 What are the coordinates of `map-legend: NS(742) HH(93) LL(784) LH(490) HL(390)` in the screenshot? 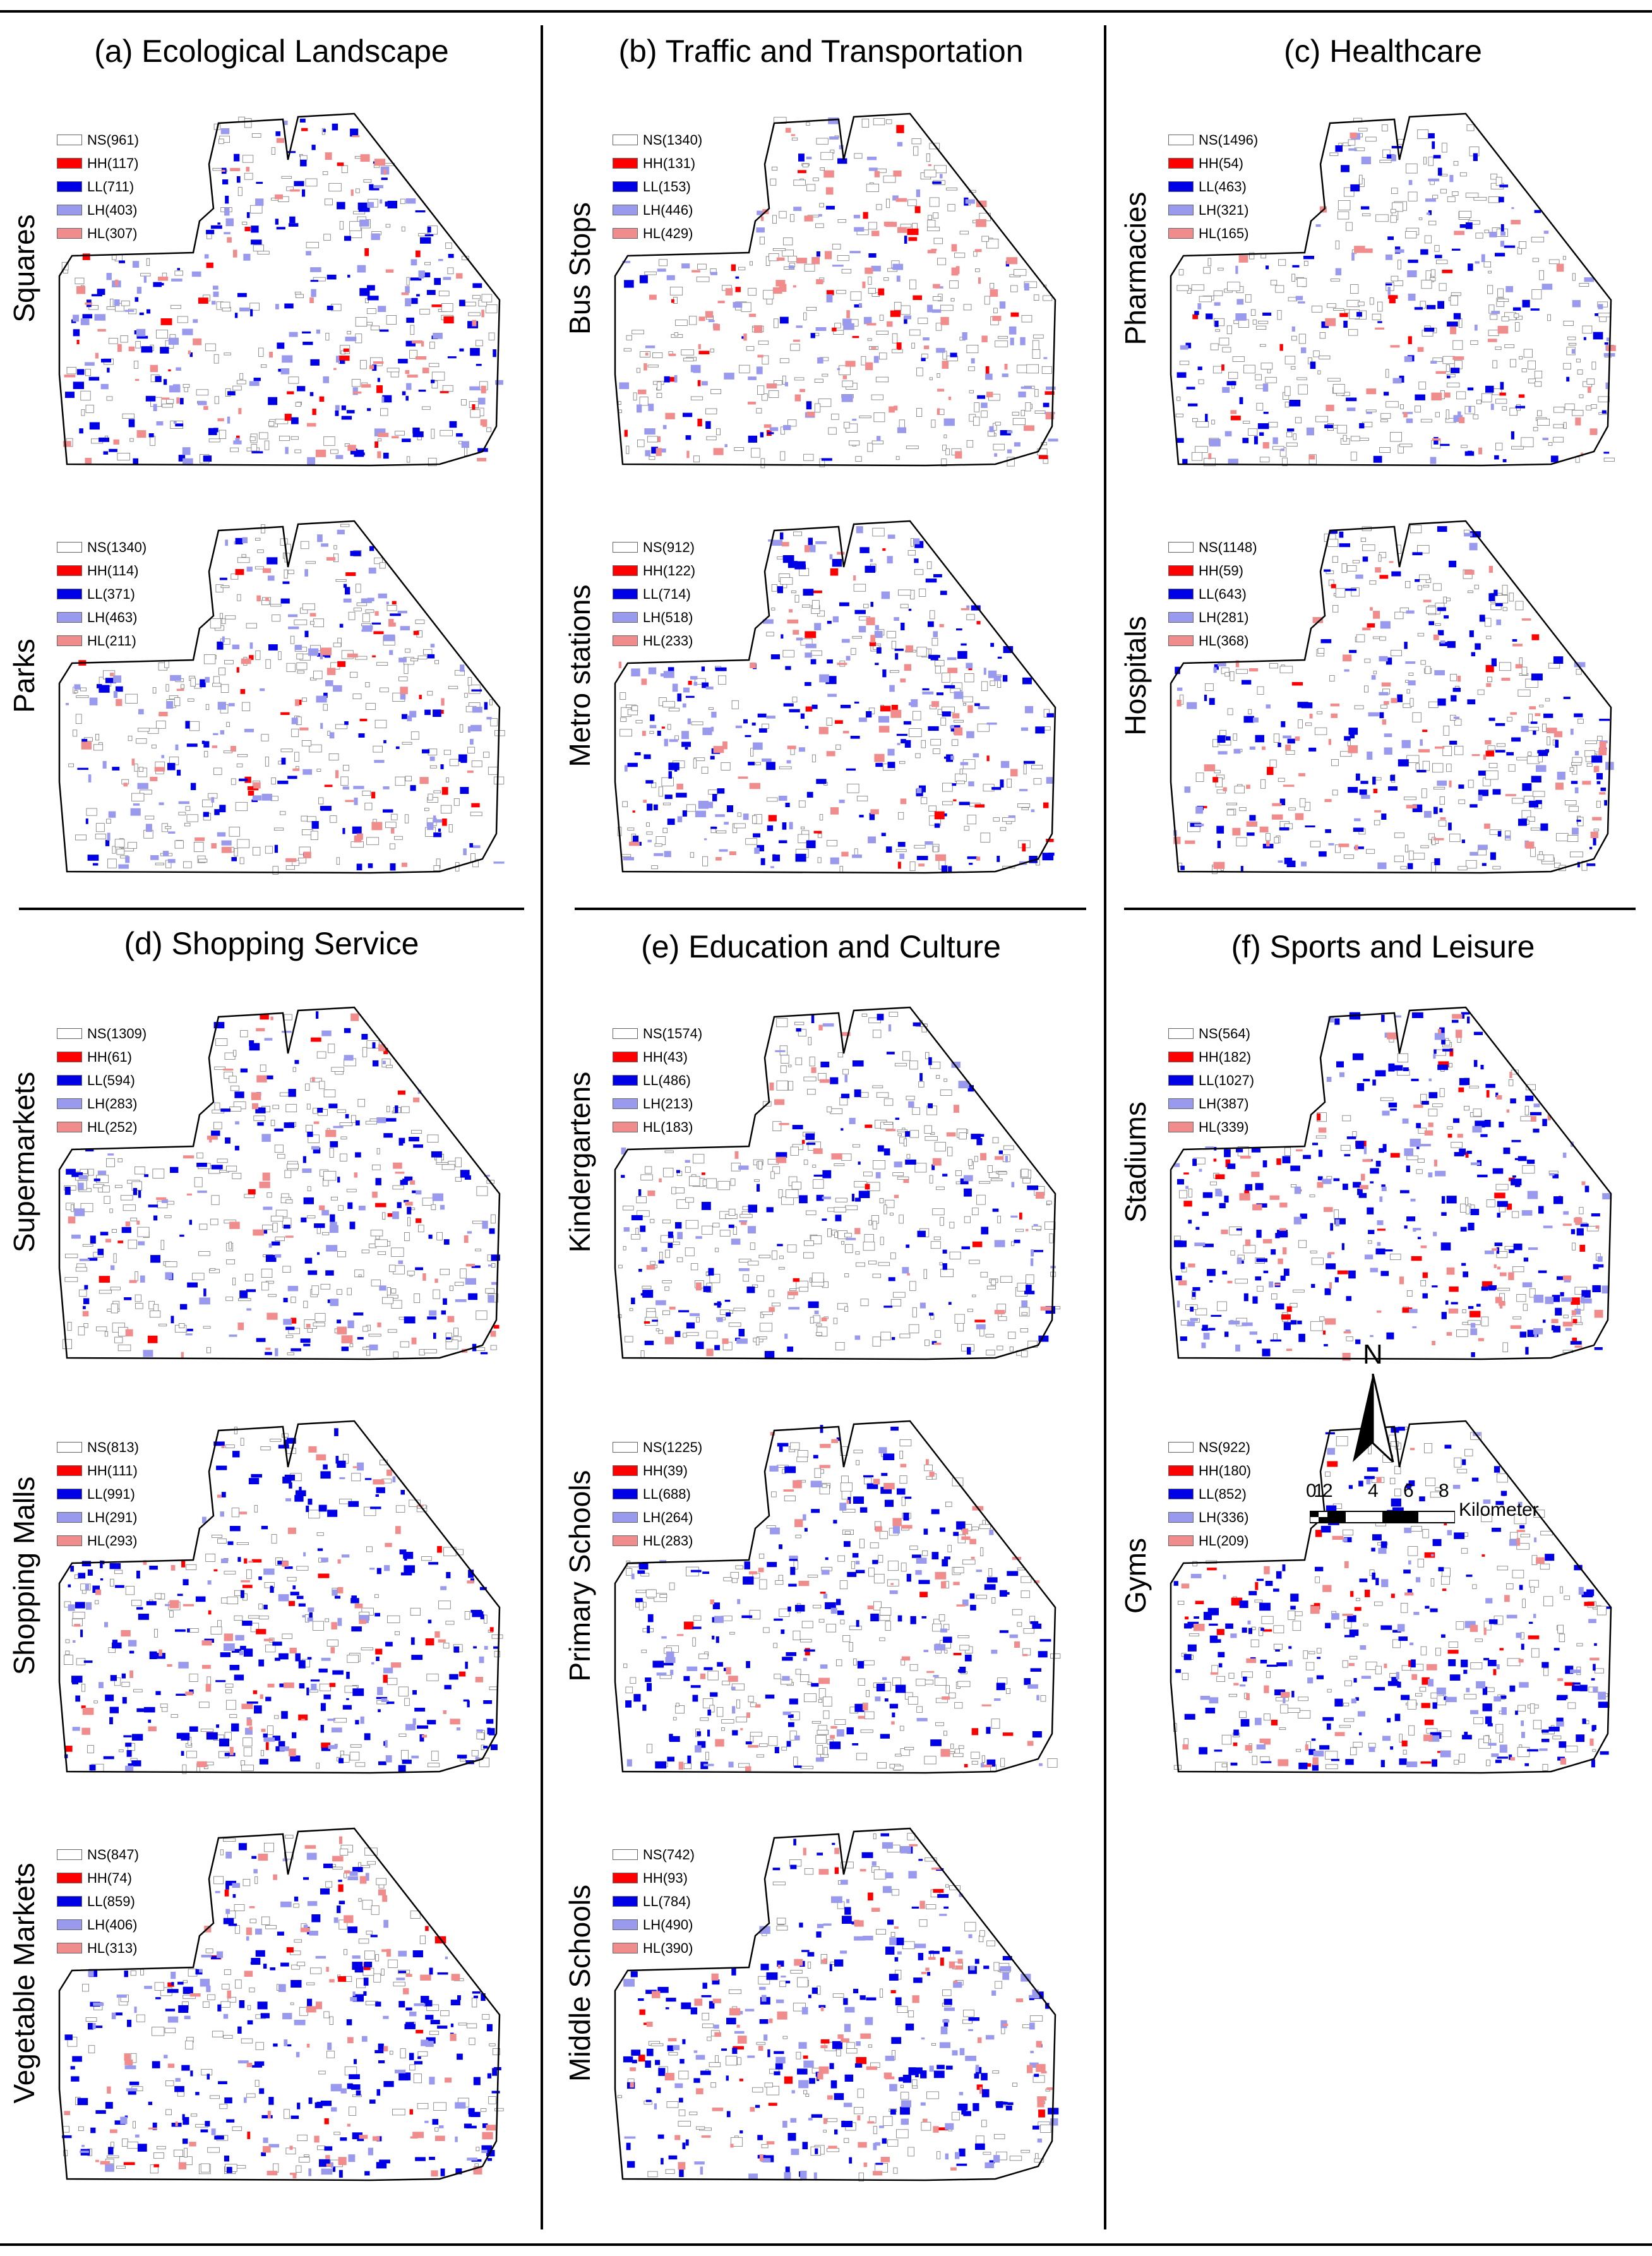 It's located at (654, 1901).